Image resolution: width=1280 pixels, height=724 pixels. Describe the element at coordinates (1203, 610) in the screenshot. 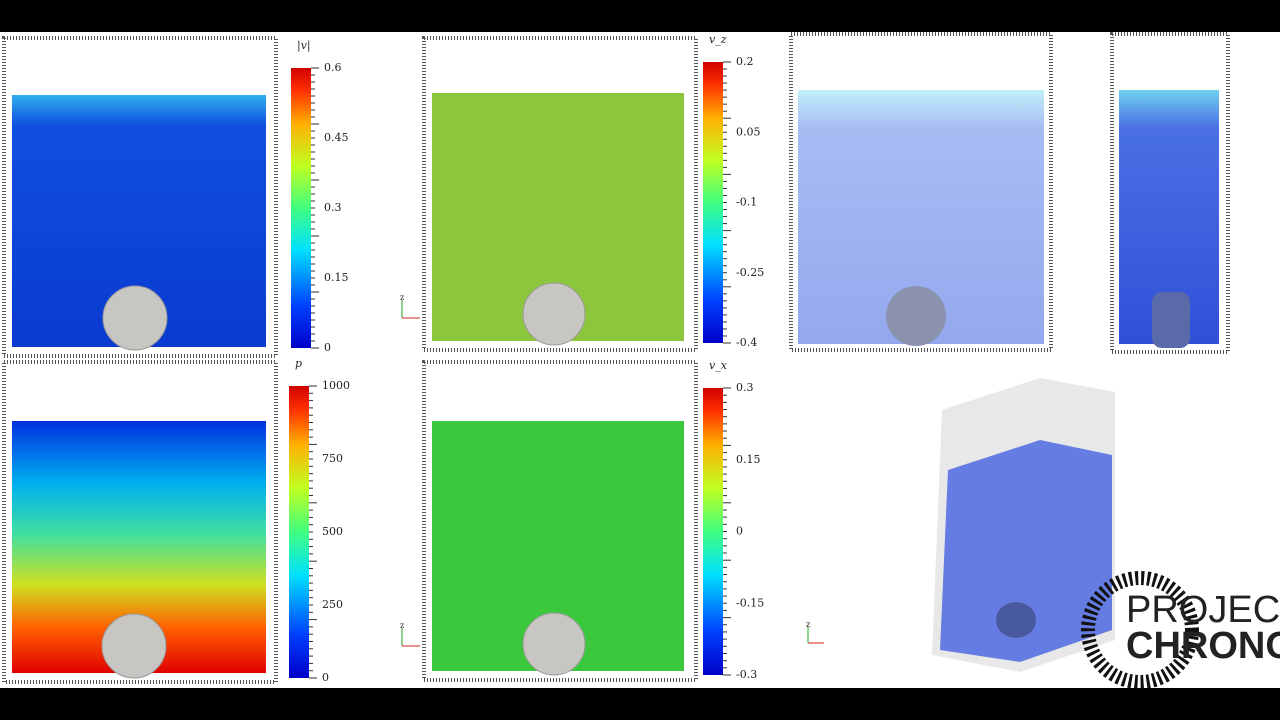

I see `logo-text: PROJECT` at that location.